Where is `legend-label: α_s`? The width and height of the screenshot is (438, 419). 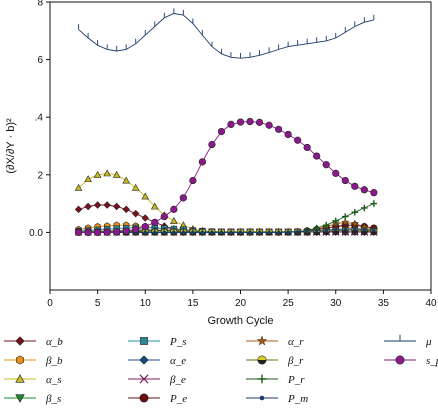 legend-label: α_s is located at coordinates (54, 380).